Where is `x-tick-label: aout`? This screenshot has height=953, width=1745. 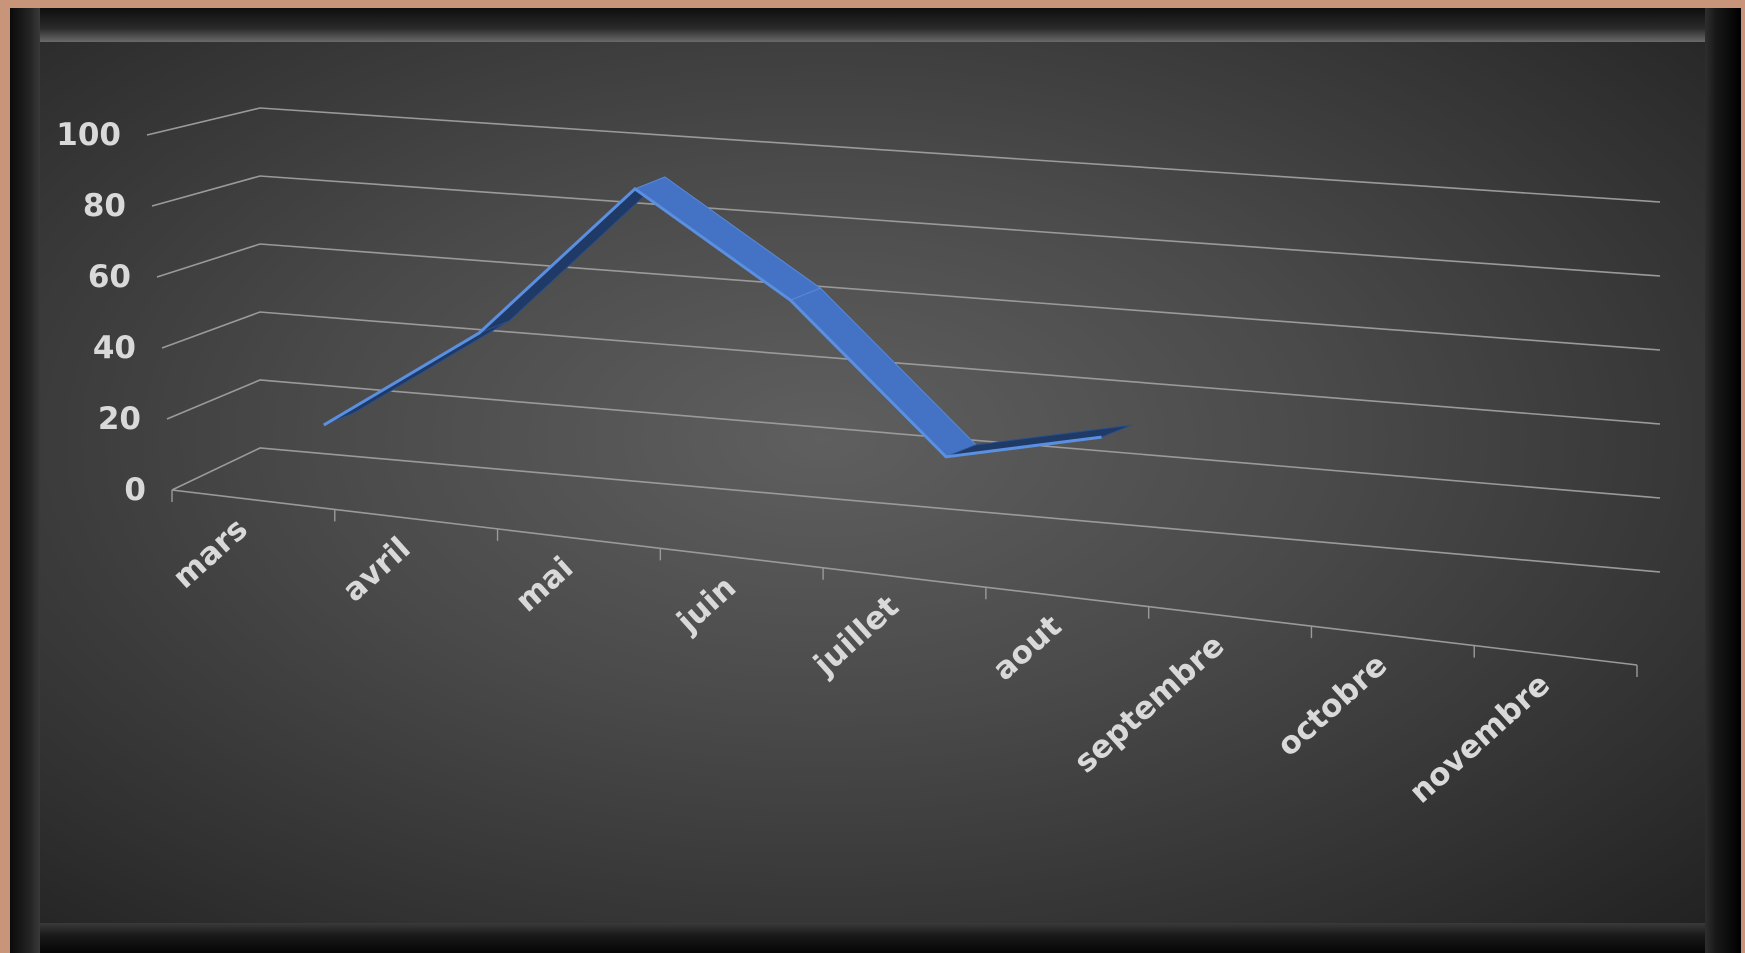 x-tick-label: aout is located at coordinates (1027, 648).